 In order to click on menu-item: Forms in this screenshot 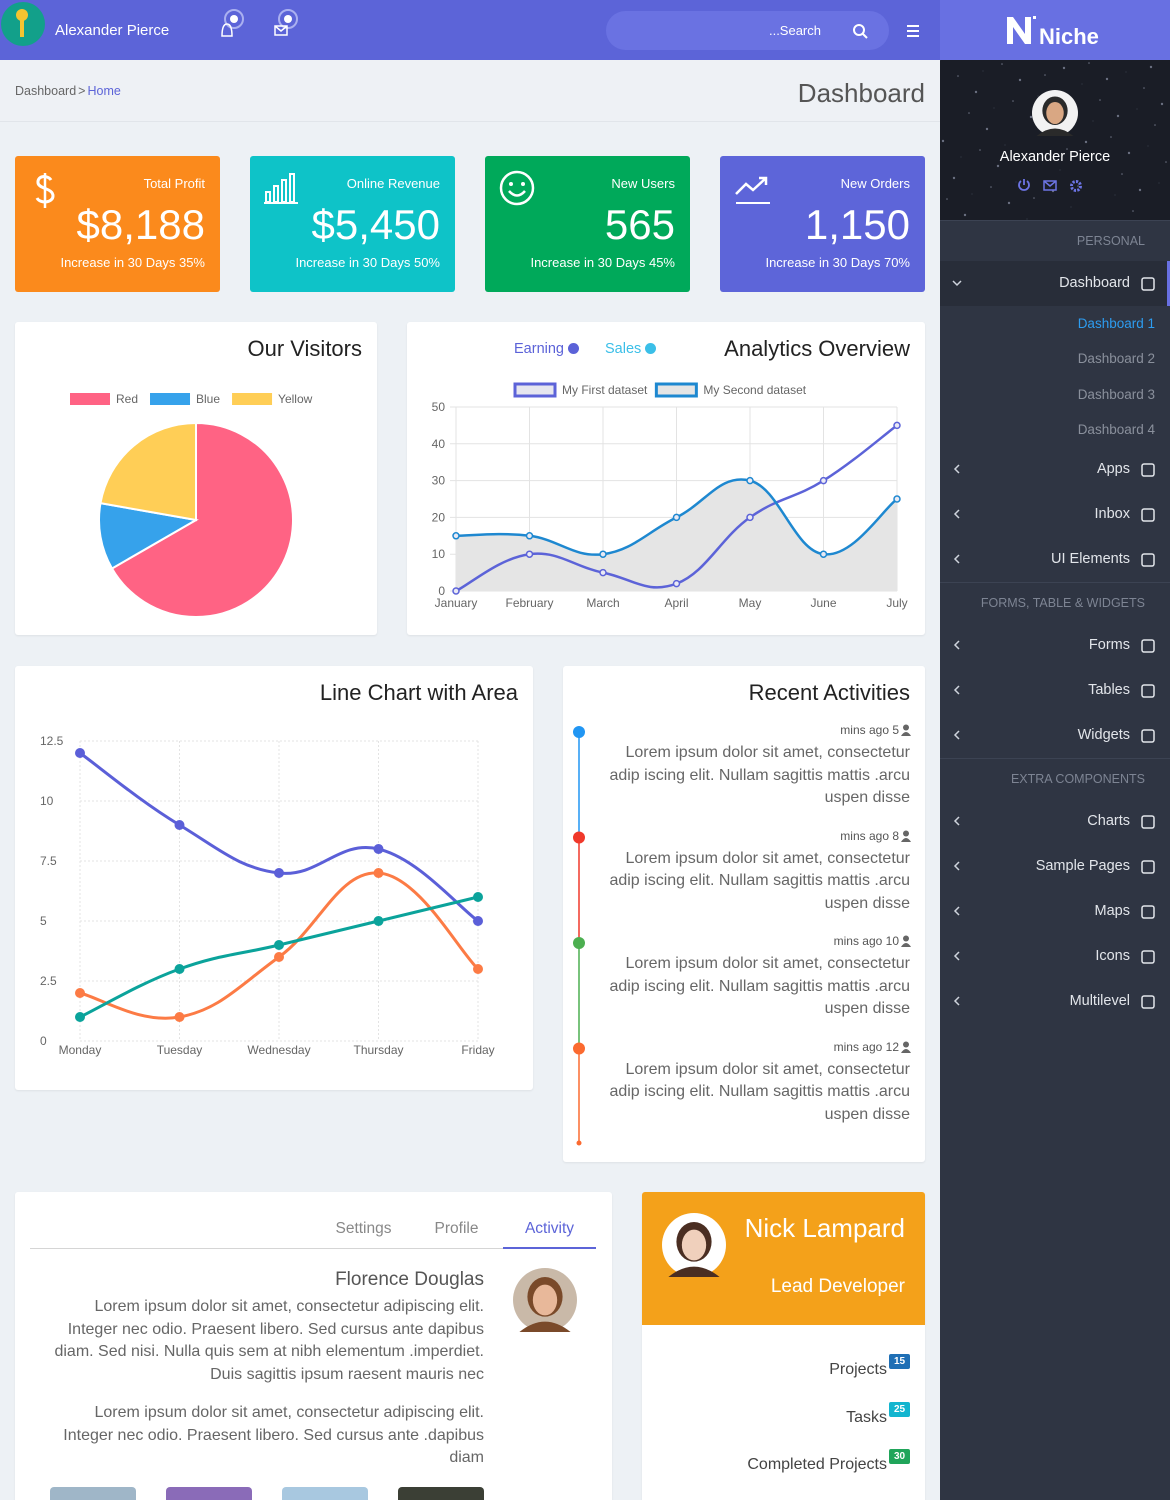, I will do `click(1055, 645)`.